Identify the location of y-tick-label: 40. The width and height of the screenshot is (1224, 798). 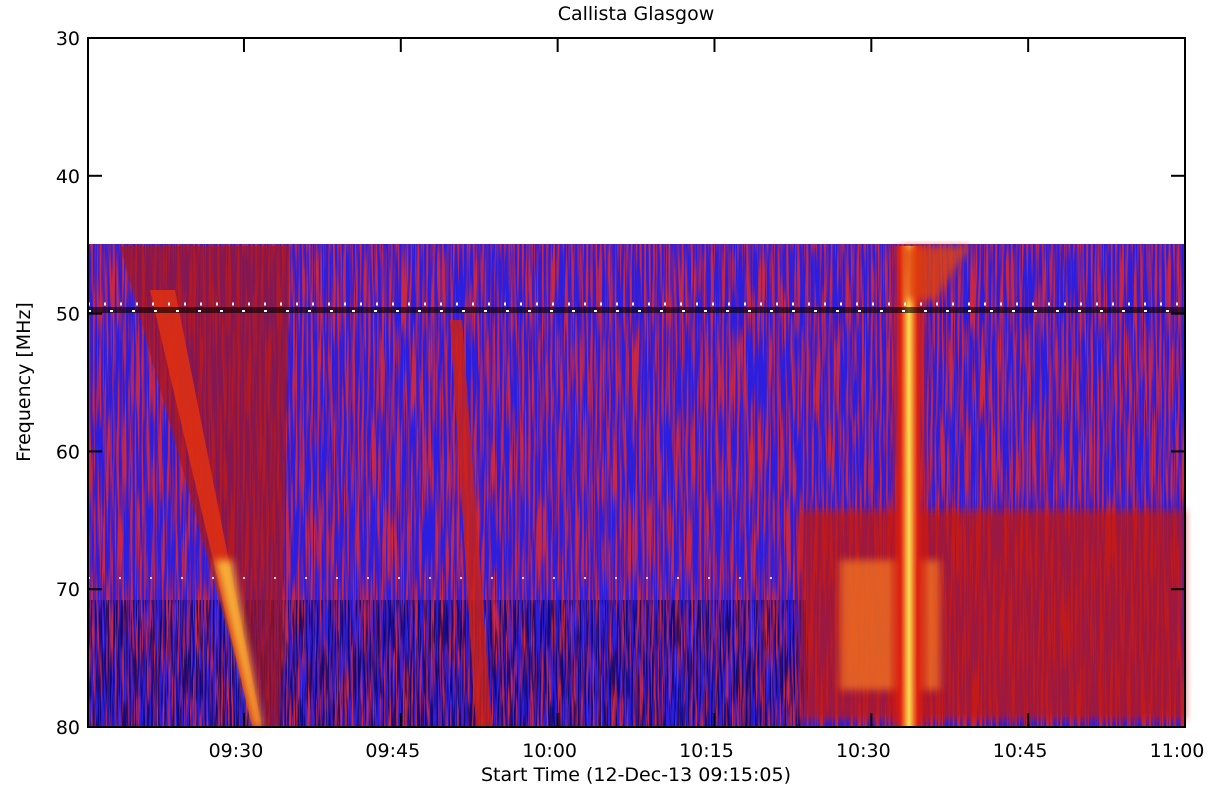
(68, 177).